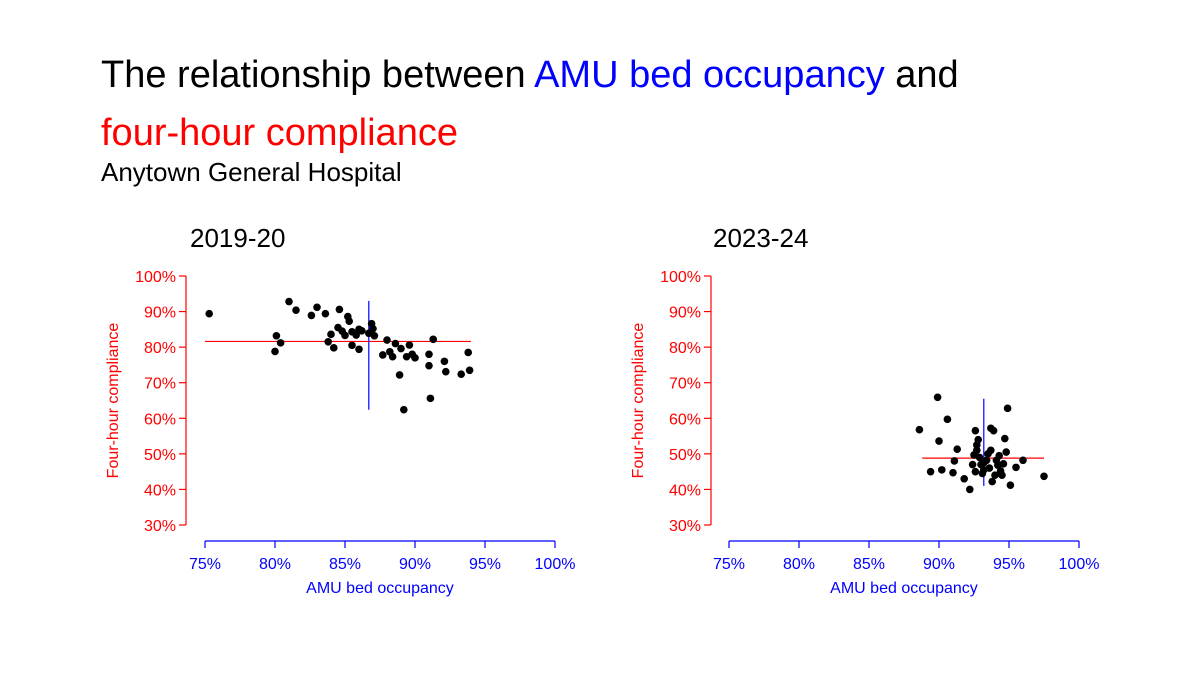  What do you see at coordinates (685, 419) in the screenshot?
I see `y-tick-label: 60%` at bounding box center [685, 419].